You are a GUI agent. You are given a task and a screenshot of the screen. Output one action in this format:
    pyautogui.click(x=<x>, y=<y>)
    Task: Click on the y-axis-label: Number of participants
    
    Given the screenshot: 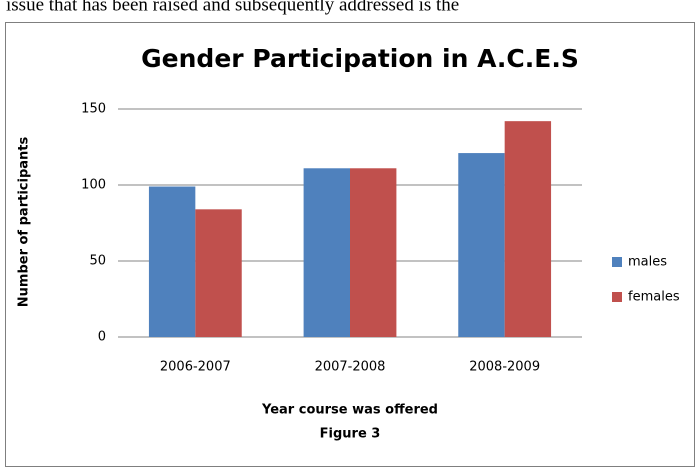 What is the action you would take?
    pyautogui.click(x=24, y=222)
    